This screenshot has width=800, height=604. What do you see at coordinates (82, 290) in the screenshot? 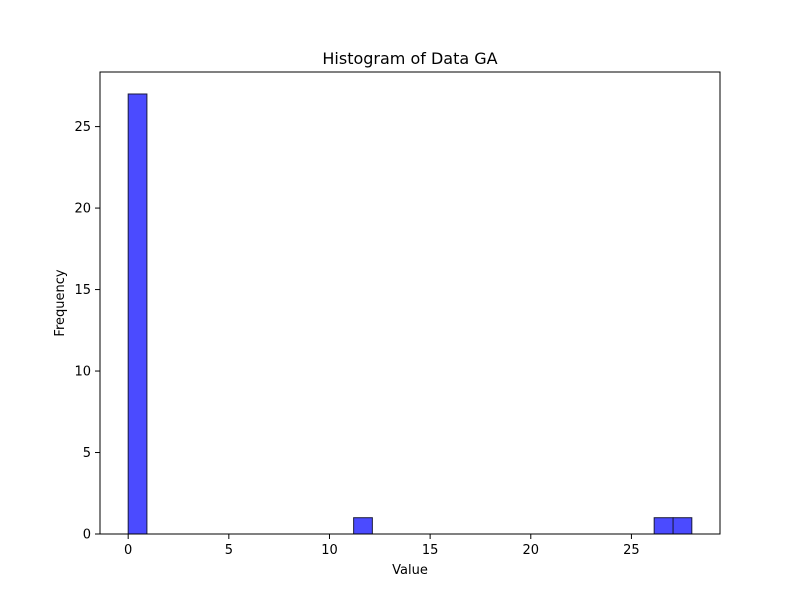
I see `y-tick-label-3: 15` at bounding box center [82, 290].